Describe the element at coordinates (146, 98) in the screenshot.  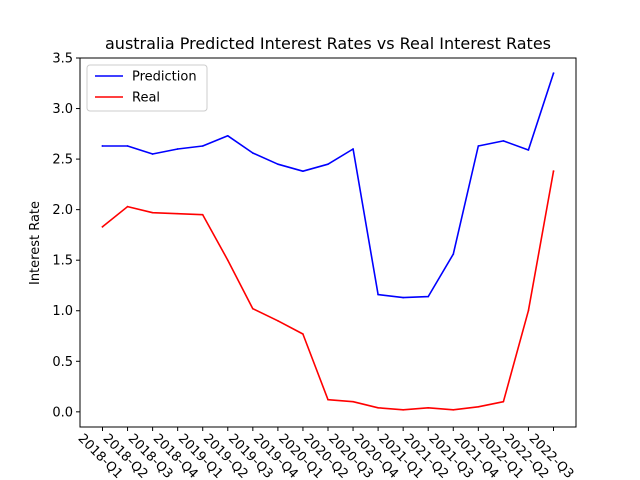
I see `legend-label-real: Real` at that location.